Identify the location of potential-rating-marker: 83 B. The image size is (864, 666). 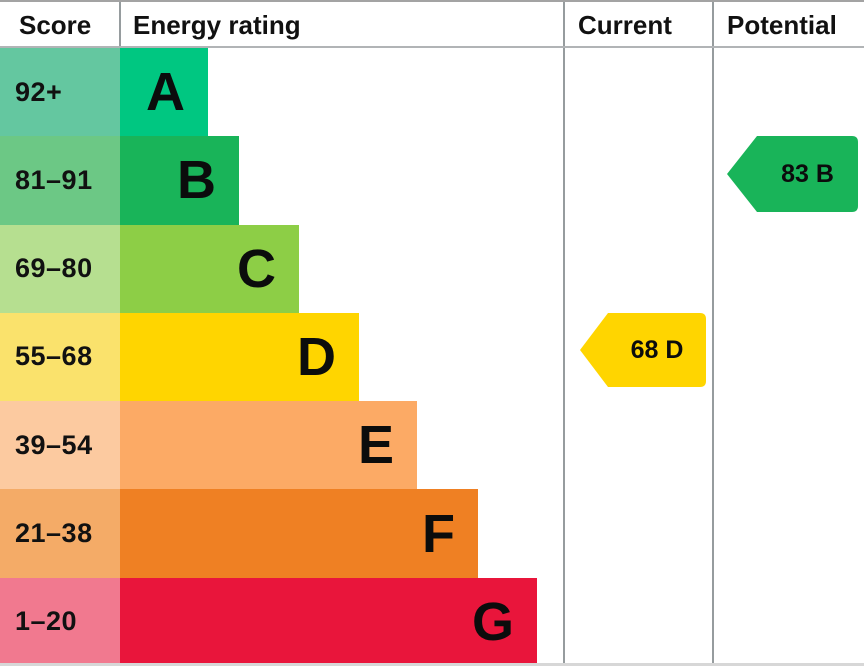
(792, 174).